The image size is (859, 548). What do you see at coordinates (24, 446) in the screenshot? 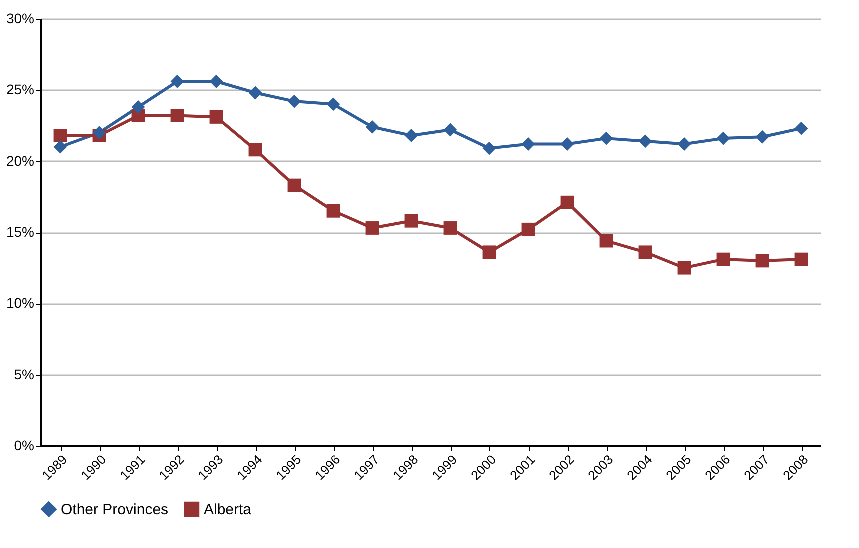
I see `y-tick-label: 0%` at bounding box center [24, 446].